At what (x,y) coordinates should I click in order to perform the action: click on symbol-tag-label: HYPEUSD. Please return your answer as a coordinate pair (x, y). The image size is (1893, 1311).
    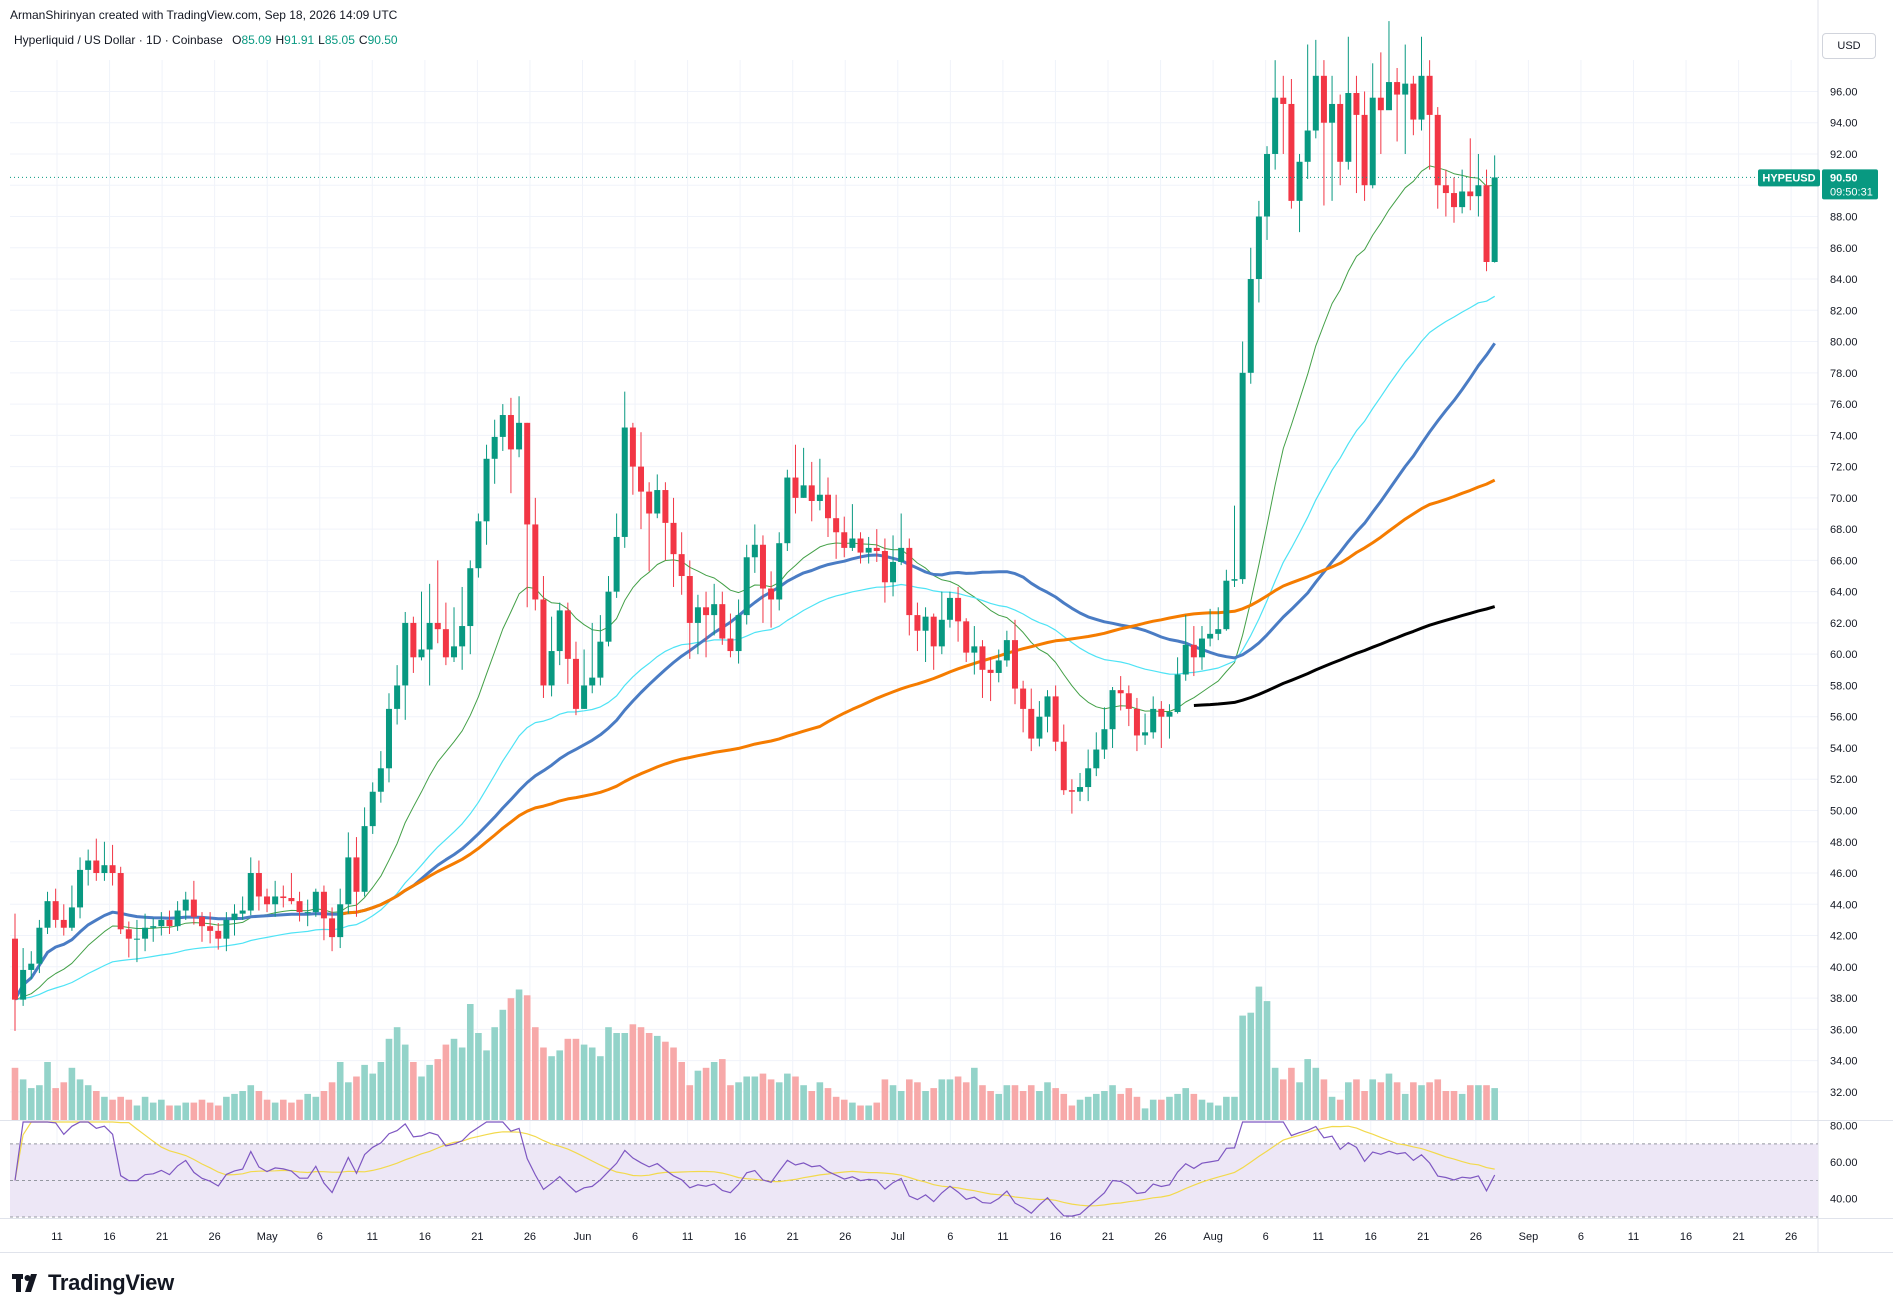
    Looking at the image, I should click on (1788, 178).